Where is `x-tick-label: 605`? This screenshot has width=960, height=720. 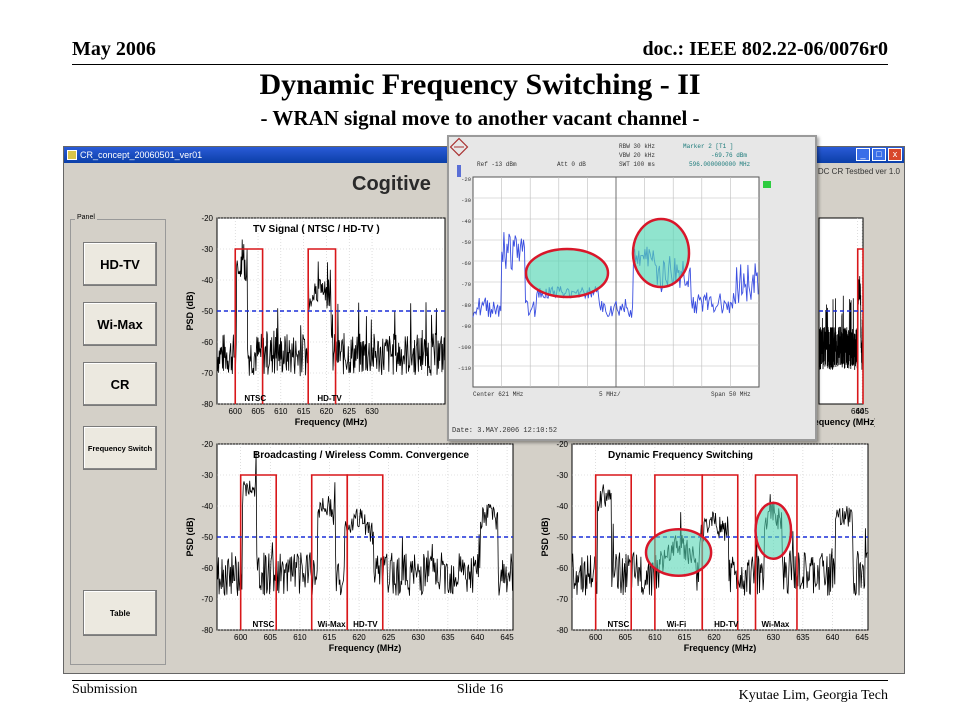
x-tick-label: 605 is located at coordinates (258, 411).